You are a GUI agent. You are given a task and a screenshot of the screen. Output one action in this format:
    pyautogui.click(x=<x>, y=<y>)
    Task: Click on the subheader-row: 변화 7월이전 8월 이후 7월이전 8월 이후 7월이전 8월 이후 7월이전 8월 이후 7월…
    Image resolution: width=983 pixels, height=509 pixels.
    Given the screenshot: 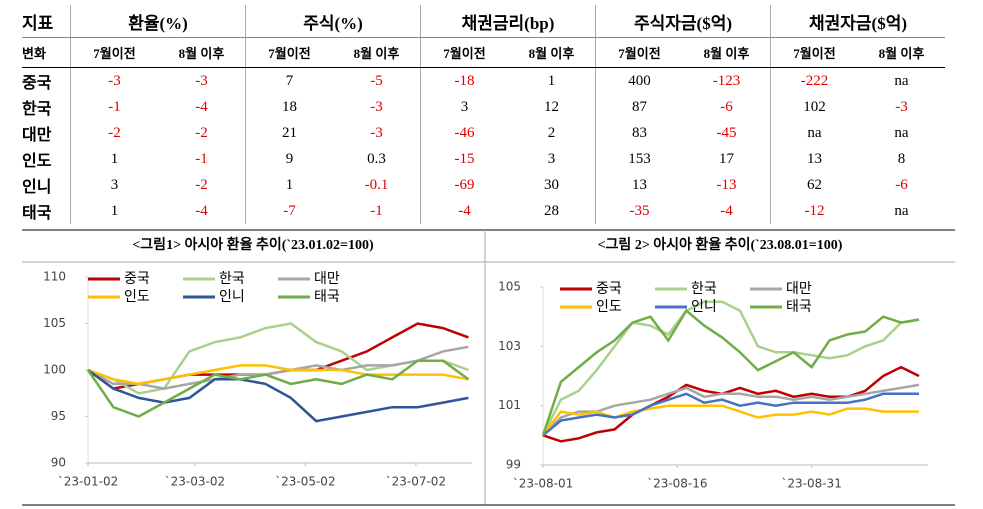 What is the action you would take?
    pyautogui.click(x=483, y=52)
    